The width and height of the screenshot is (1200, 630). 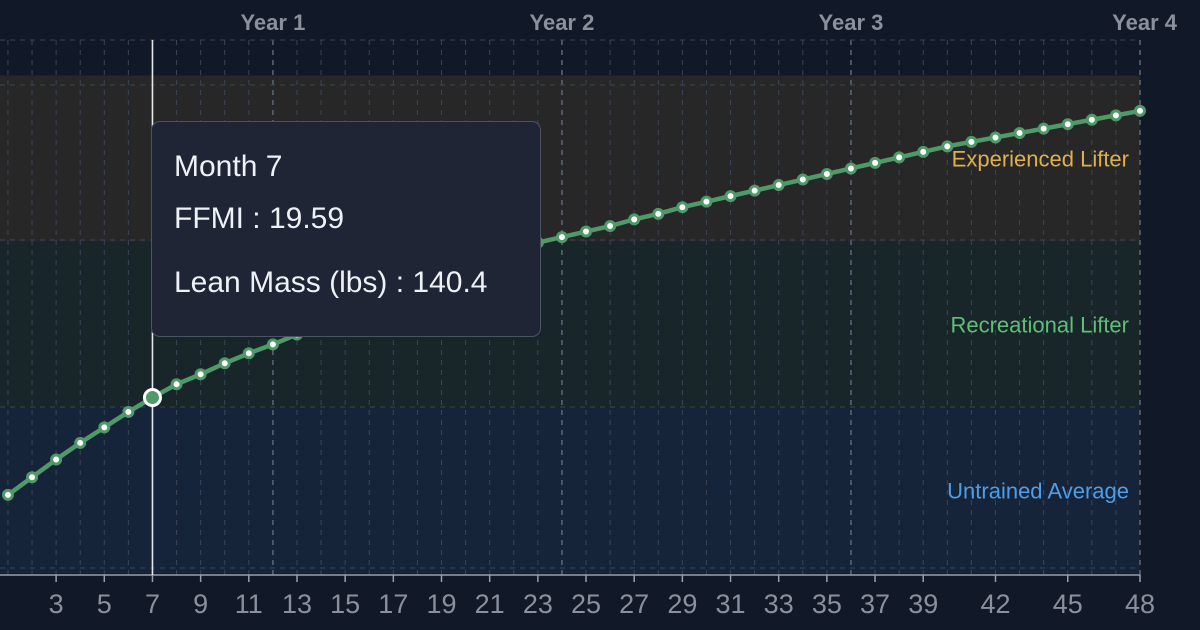 I want to click on band-label-0: Experienced Lifter, so click(x=1040, y=159).